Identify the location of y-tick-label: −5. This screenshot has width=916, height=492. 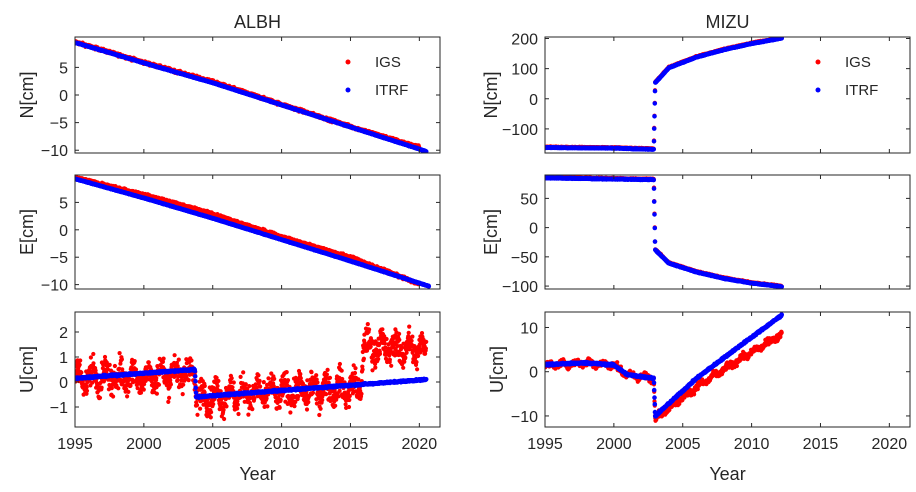
(59, 124).